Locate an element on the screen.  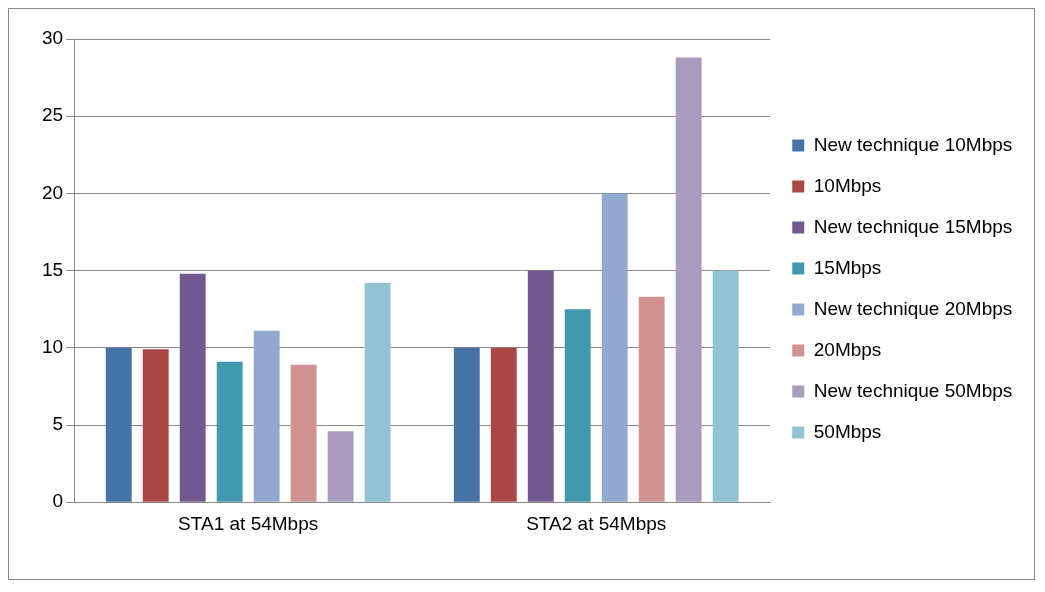
x-tick-label: STA2 at 54Mbps is located at coordinates (596, 523).